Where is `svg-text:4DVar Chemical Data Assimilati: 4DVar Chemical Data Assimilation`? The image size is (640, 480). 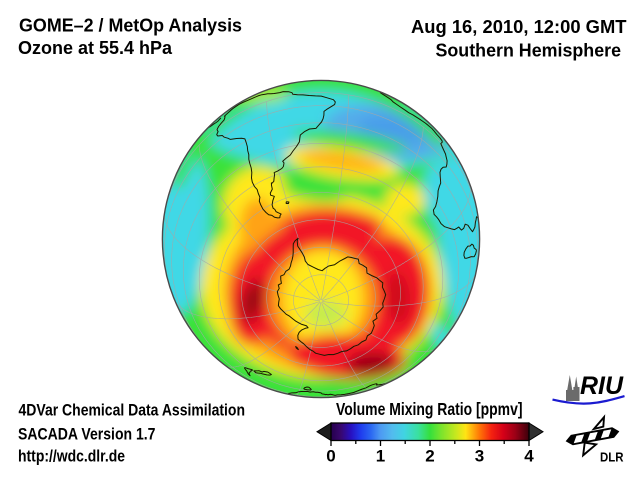 svg-text:4DVar Chemical Data Assimilati: 4DVar Chemical Data Assimilation is located at coordinates (132, 411).